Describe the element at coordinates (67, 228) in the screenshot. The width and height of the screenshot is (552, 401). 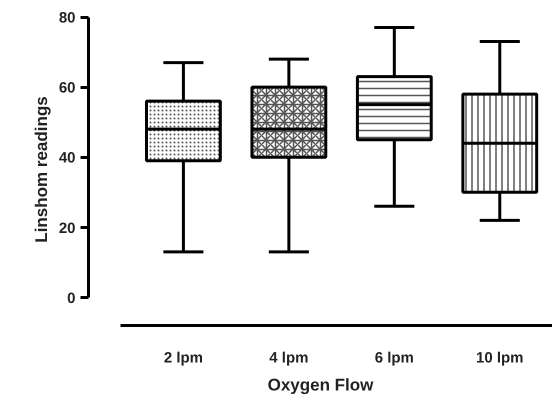
I see `y-tick-label: 20` at that location.